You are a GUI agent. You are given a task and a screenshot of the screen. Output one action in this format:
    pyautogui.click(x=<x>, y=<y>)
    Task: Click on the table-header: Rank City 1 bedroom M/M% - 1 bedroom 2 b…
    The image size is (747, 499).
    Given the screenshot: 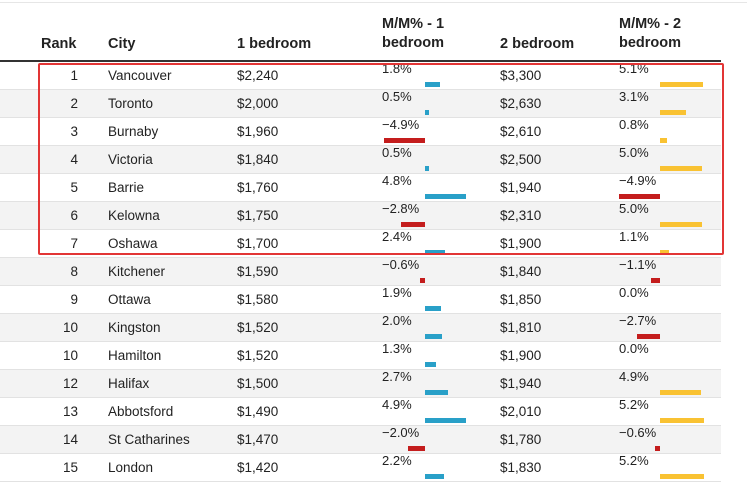 What is the action you would take?
    pyautogui.click(x=360, y=31)
    